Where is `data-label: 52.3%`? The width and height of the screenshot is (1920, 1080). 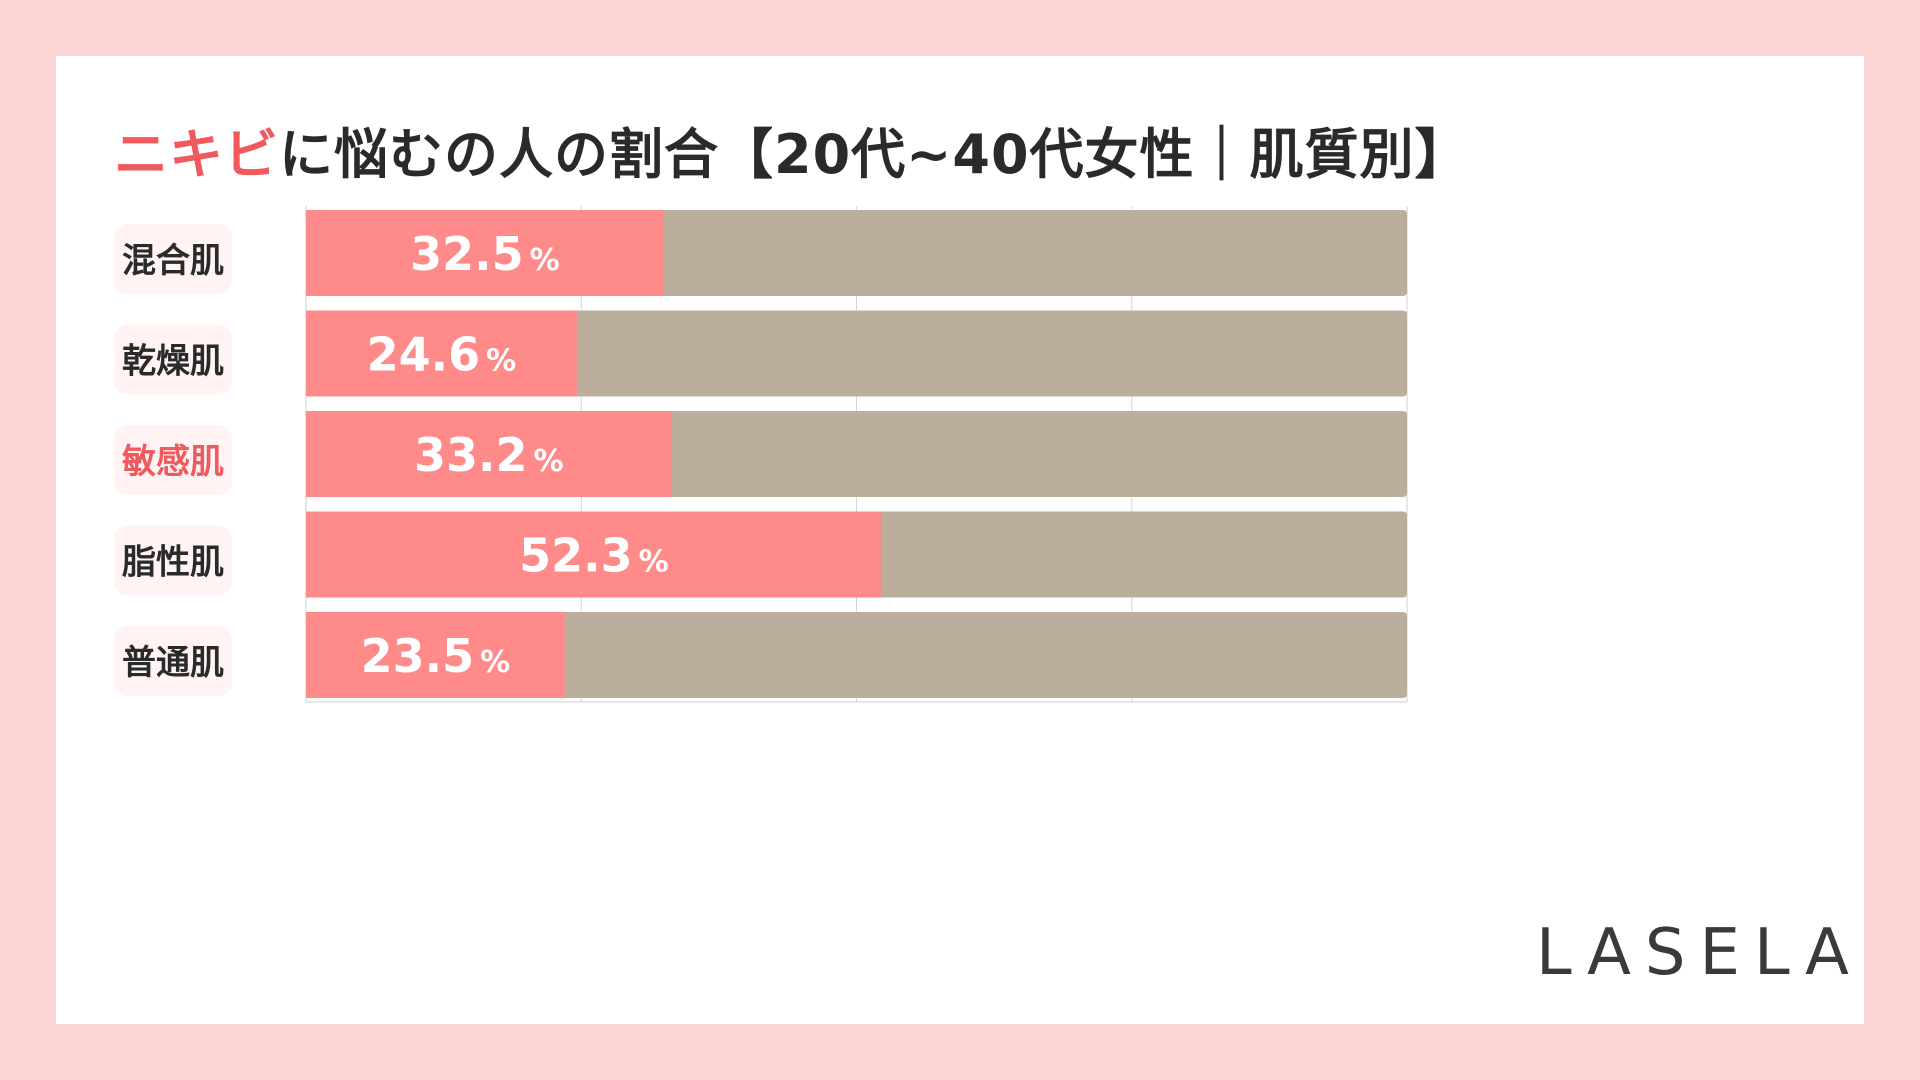 data-label: 52.3% is located at coordinates (594, 556).